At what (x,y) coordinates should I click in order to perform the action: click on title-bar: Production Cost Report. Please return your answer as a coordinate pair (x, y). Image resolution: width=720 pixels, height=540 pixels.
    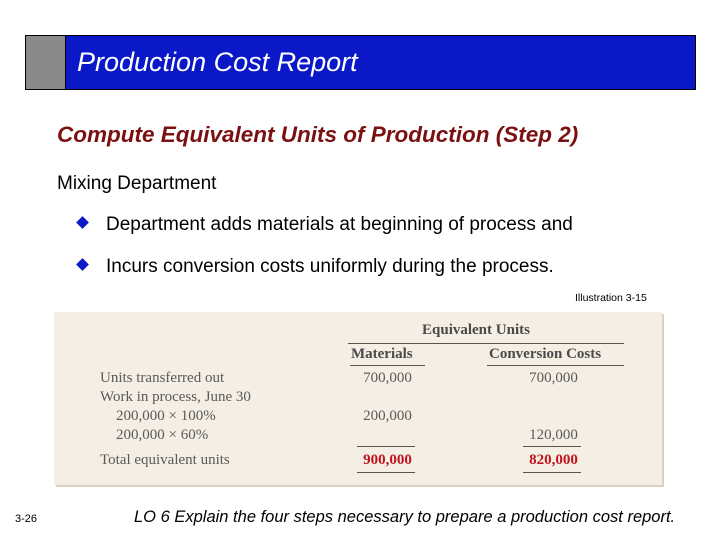
    Looking at the image, I should click on (360, 62).